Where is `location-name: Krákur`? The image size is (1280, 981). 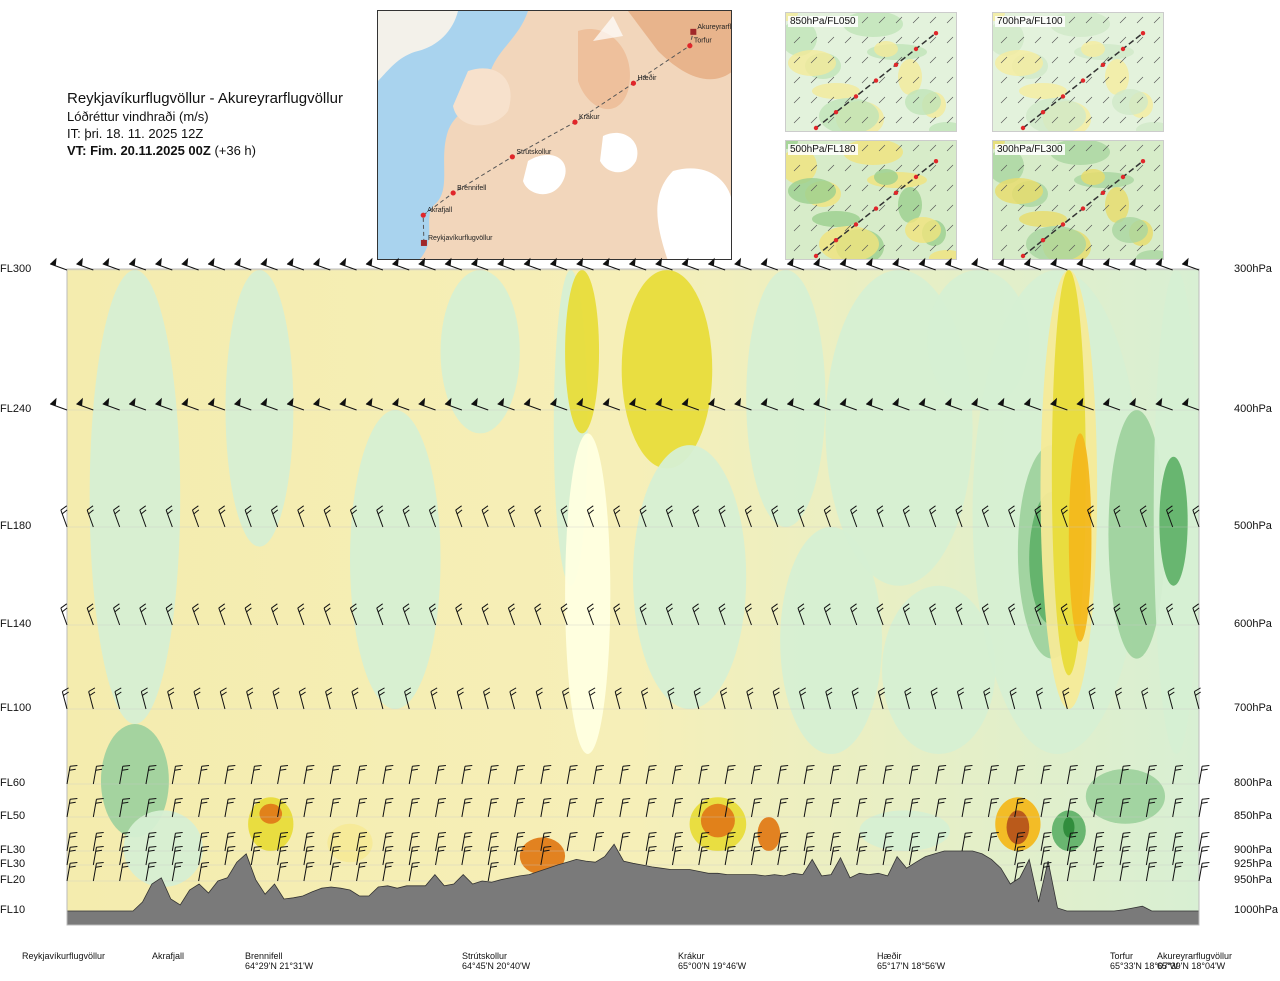 location-name: Krákur is located at coordinates (691, 956).